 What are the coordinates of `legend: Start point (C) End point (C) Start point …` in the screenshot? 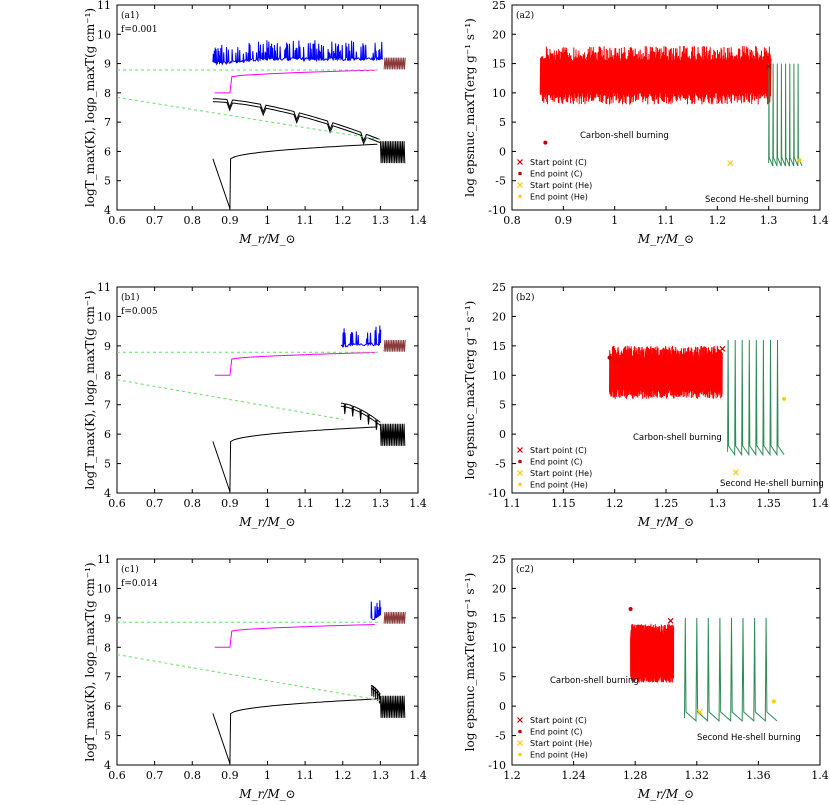 It's located at (554, 738).